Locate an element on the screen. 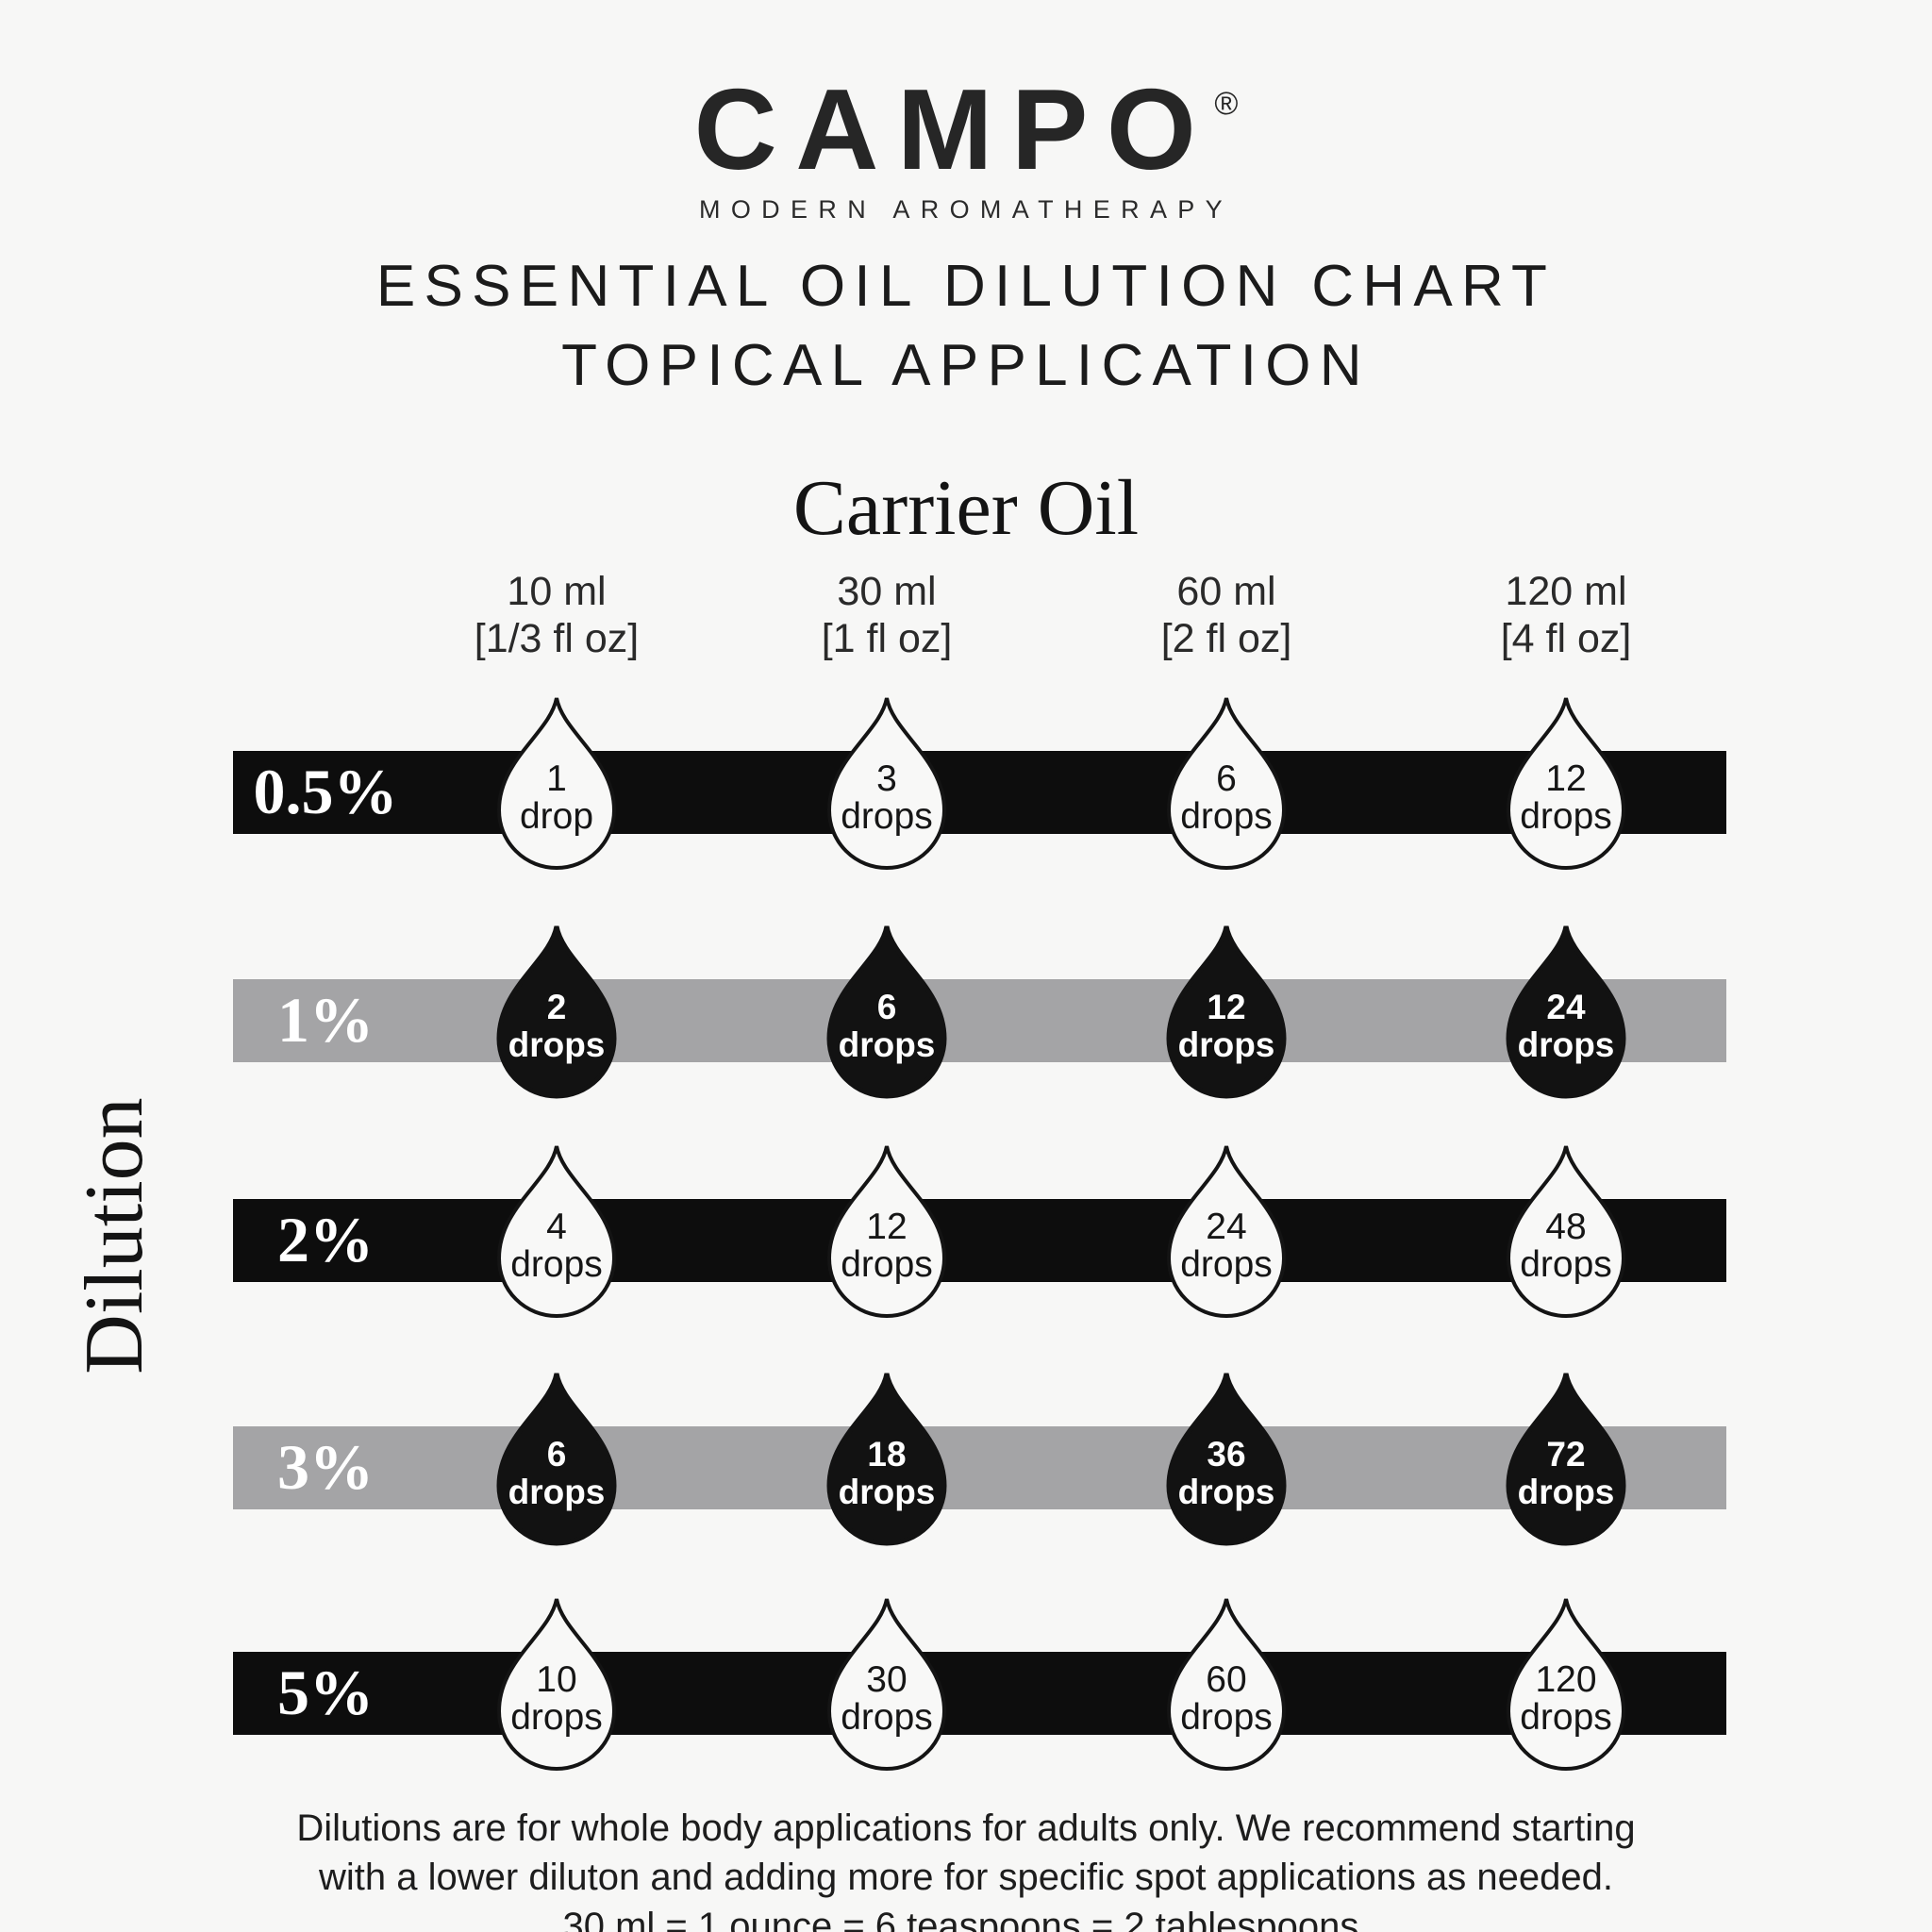 This screenshot has height=1932, width=1932. drop-label: 3 drops is located at coordinates (887, 798).